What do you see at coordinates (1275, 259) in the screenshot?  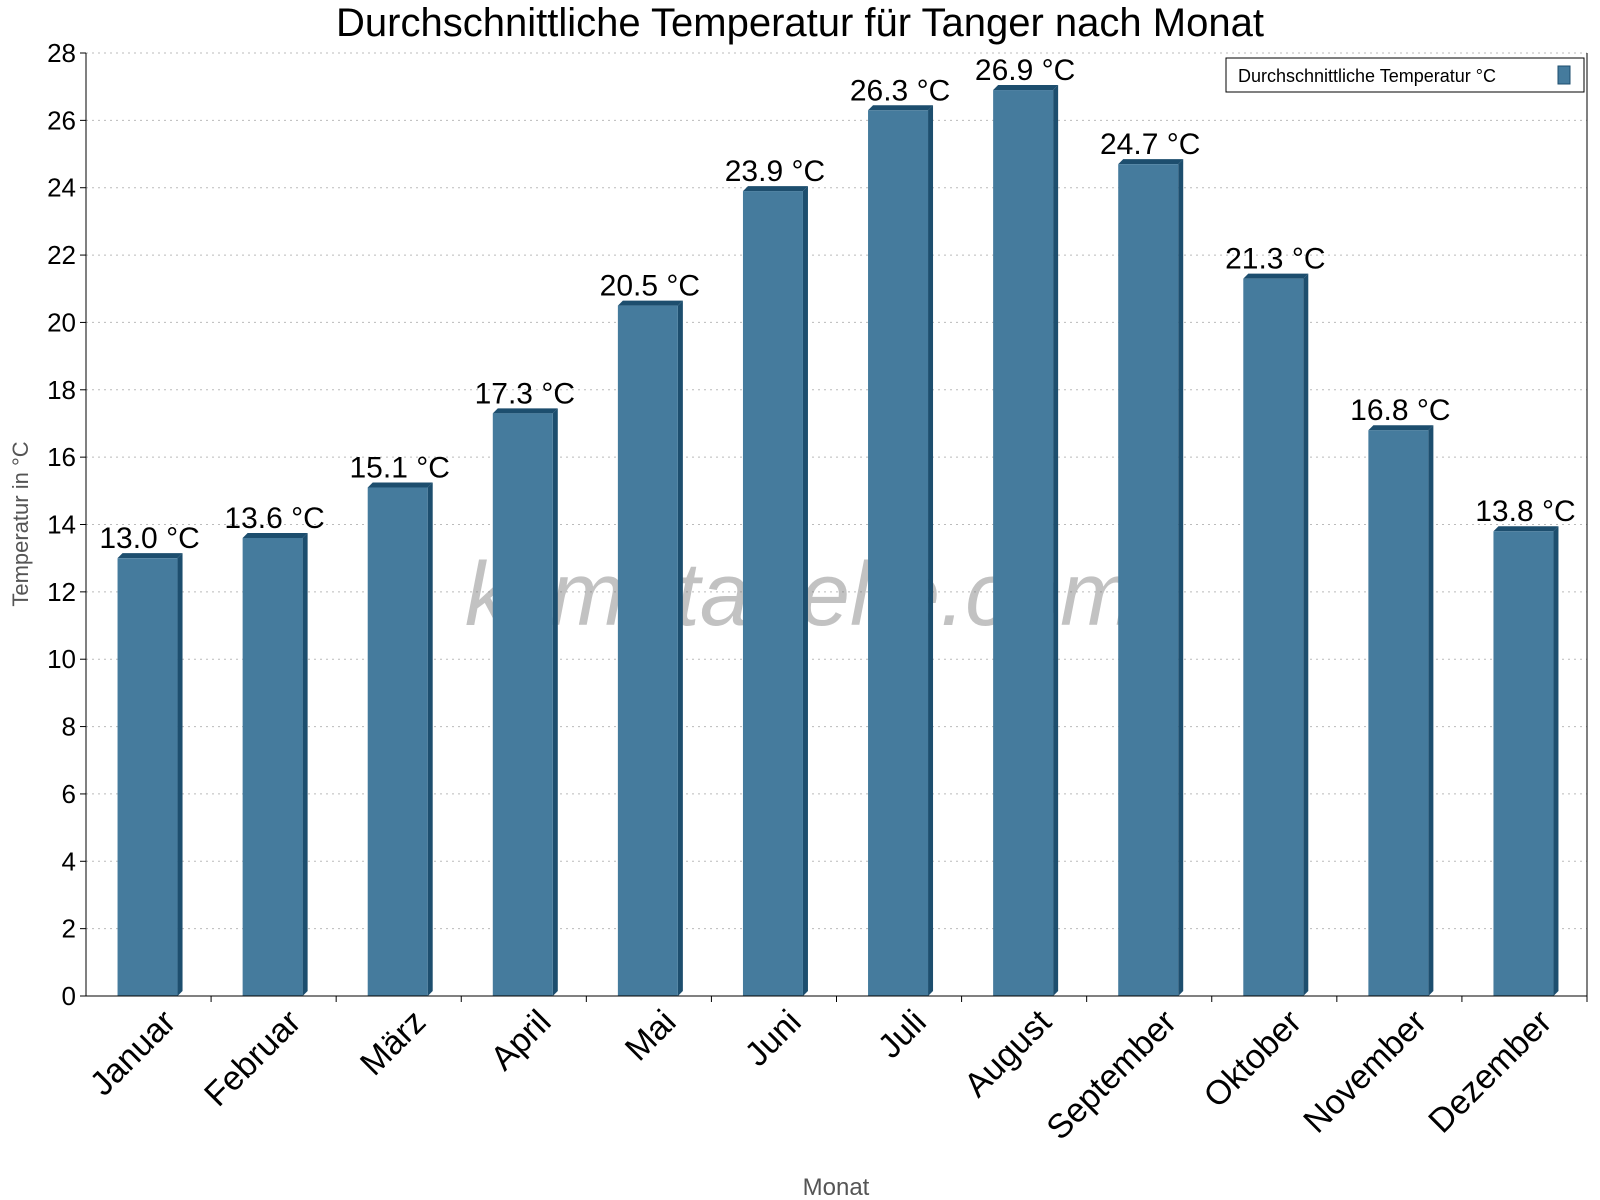 I see `data-label: 21.3 °C` at bounding box center [1275, 259].